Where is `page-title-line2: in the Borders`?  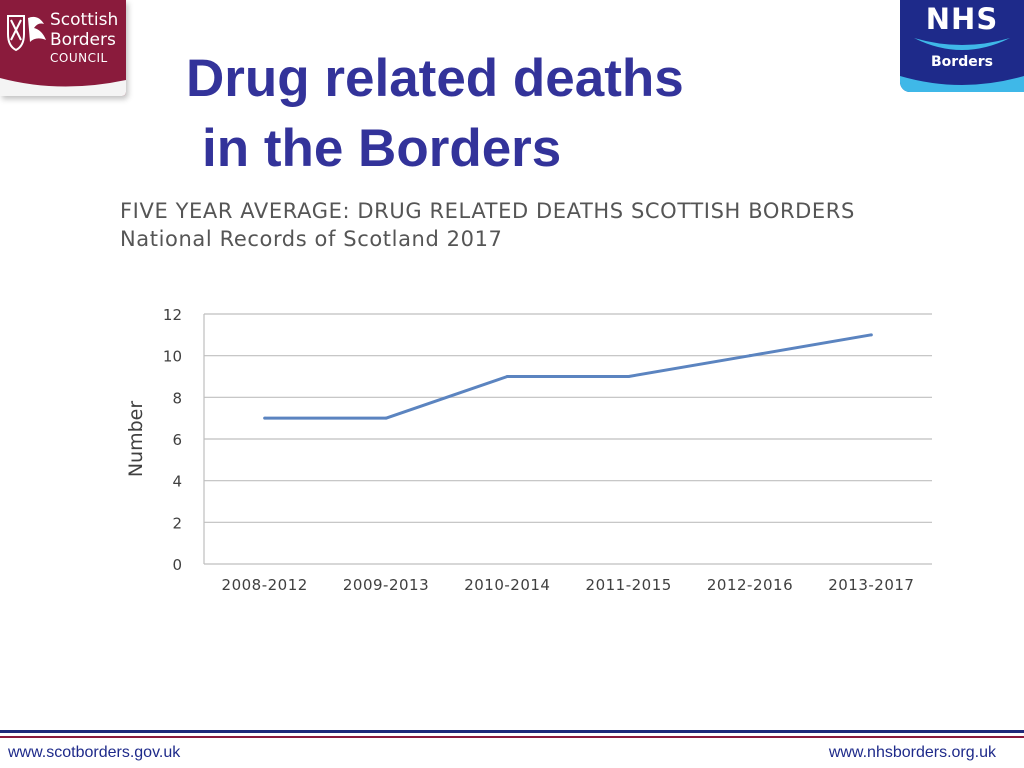 page-title-line2: in the Borders is located at coordinates (382, 148).